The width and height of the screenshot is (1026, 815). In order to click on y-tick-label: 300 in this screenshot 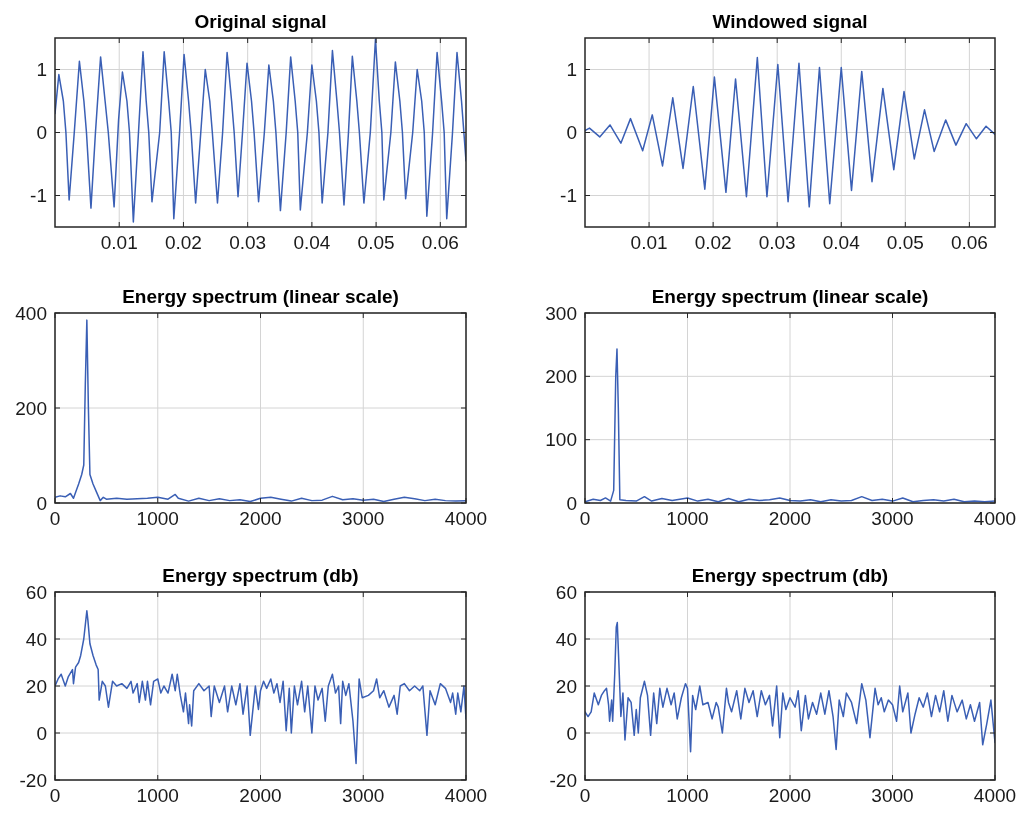, I will do `click(561, 313)`.